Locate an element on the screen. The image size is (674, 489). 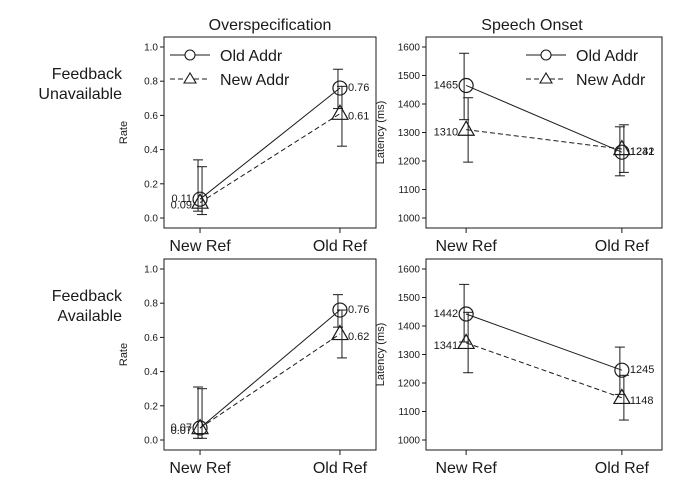
data-label: 0.09 is located at coordinates (181, 206).